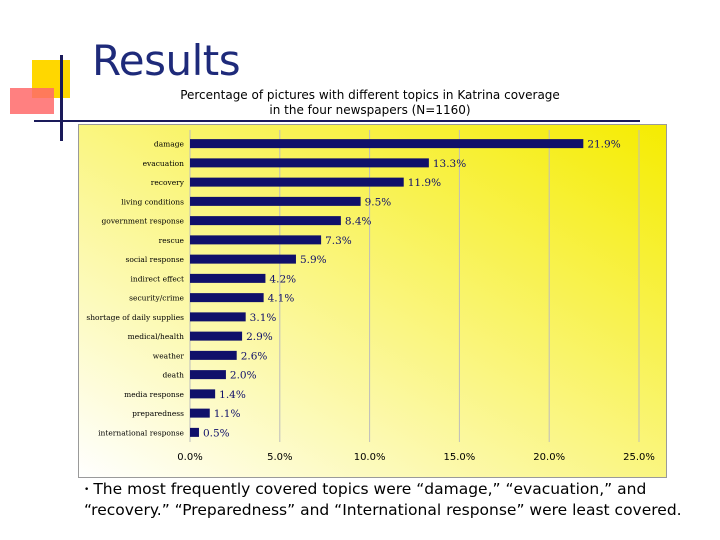 This screenshot has height=540, width=720. I want to click on value-label: 21.9%, so click(603, 145).